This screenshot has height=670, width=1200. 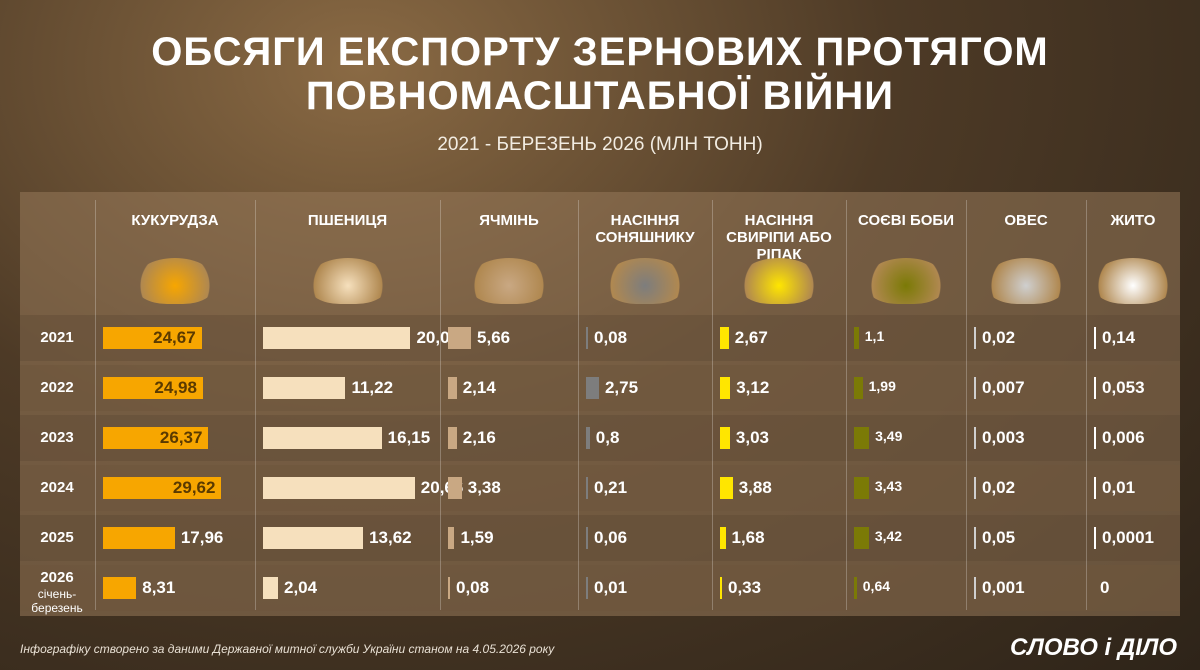 What do you see at coordinates (194, 487) in the screenshot?
I see `value-label: 29,62` at bounding box center [194, 487].